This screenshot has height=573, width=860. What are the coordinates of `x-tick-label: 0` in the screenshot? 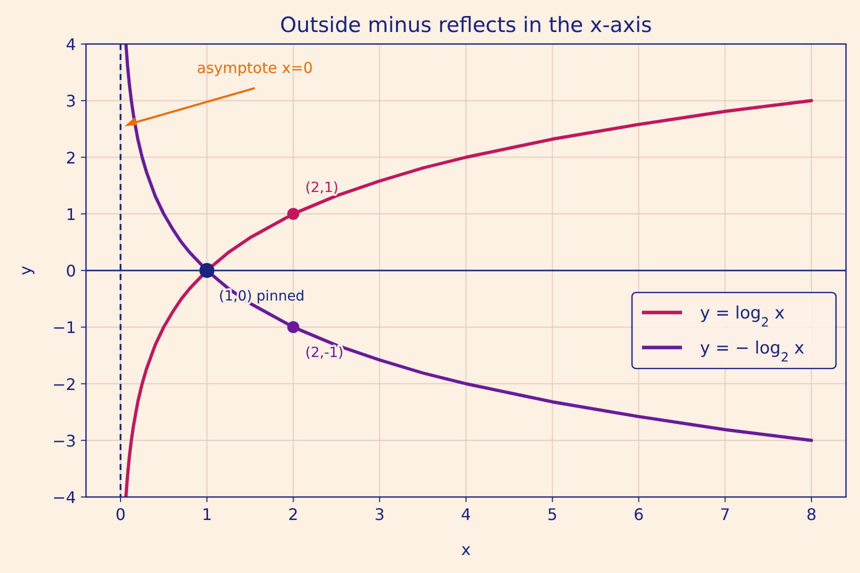 It's located at (120, 514).